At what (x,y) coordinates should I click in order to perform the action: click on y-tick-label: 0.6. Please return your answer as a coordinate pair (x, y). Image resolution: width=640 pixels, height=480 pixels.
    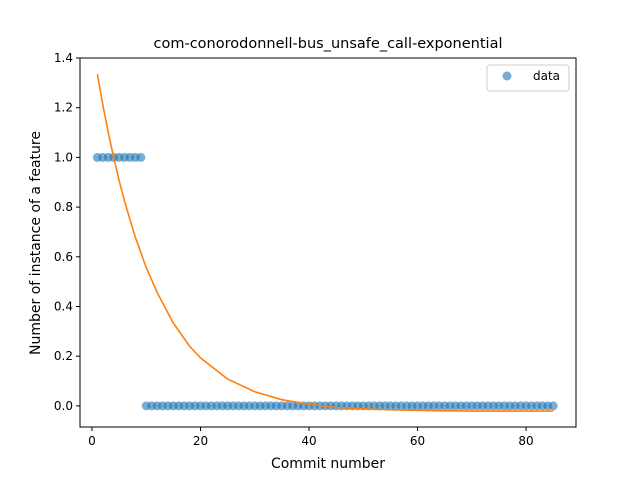
    Looking at the image, I should click on (63, 257).